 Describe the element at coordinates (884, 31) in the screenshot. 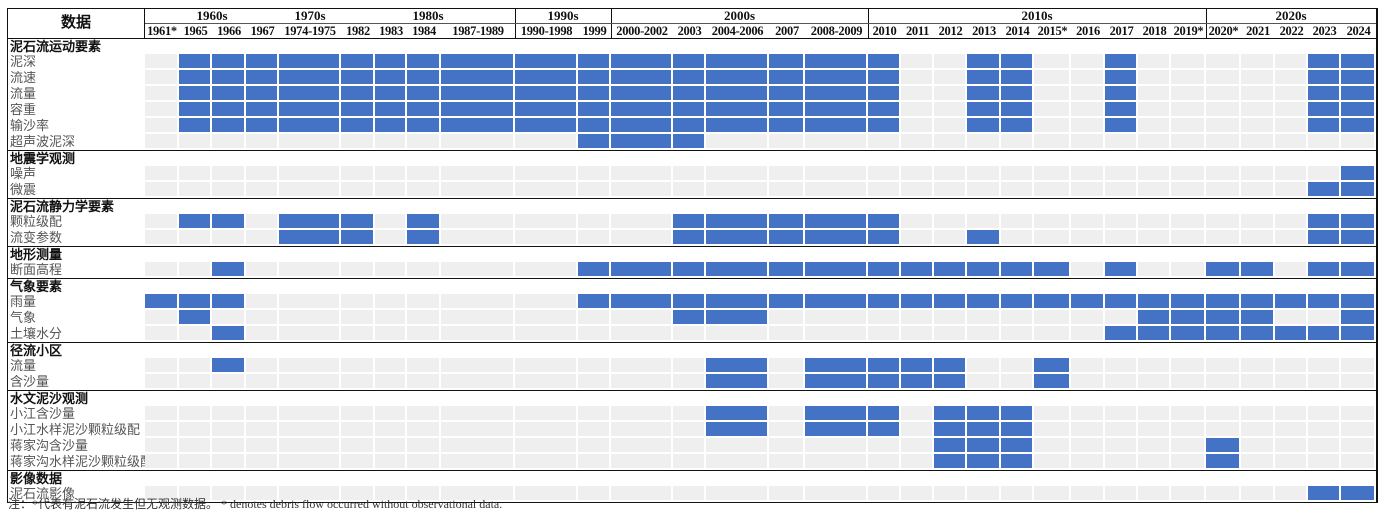

I see `year-column-header: 2010` at that location.